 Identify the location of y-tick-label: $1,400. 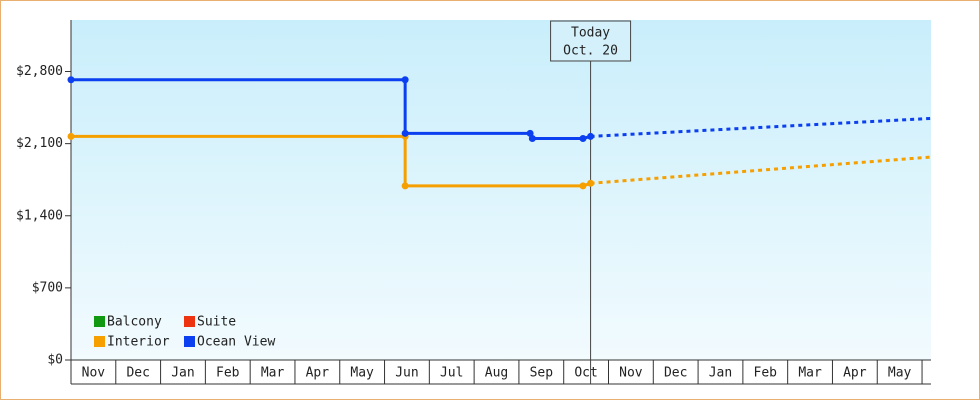
(39, 215).